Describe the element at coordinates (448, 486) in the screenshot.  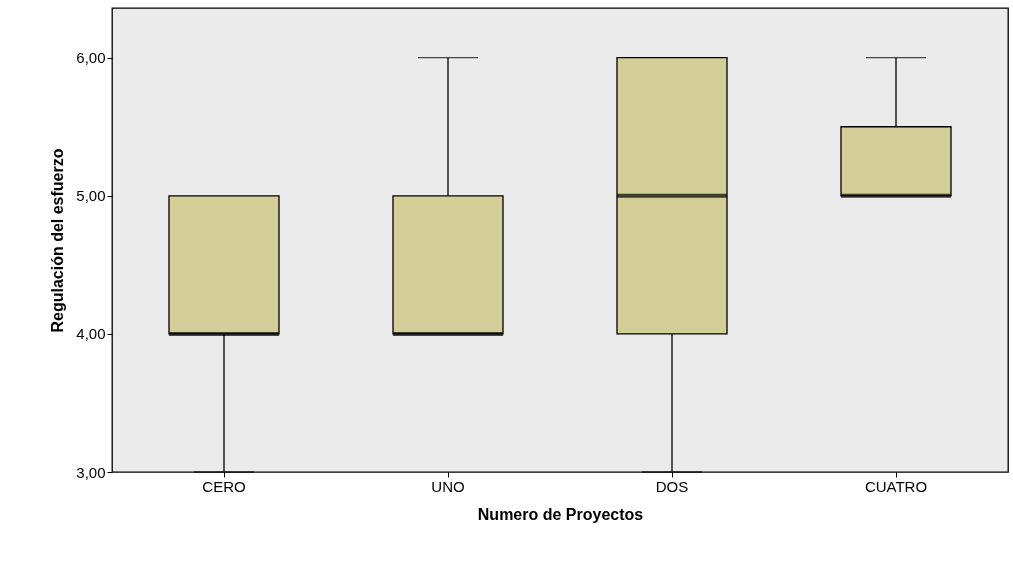
I see `x-tick-label: UNO` at that location.